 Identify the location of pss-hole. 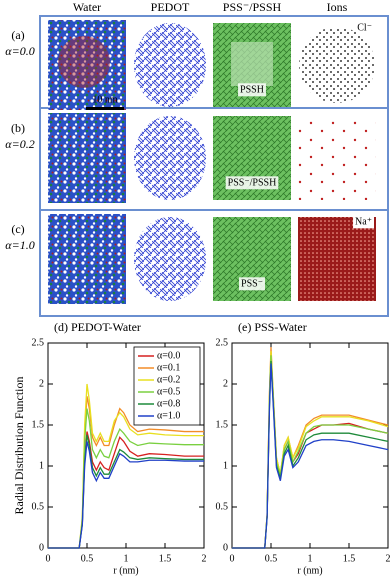
(252, 64).